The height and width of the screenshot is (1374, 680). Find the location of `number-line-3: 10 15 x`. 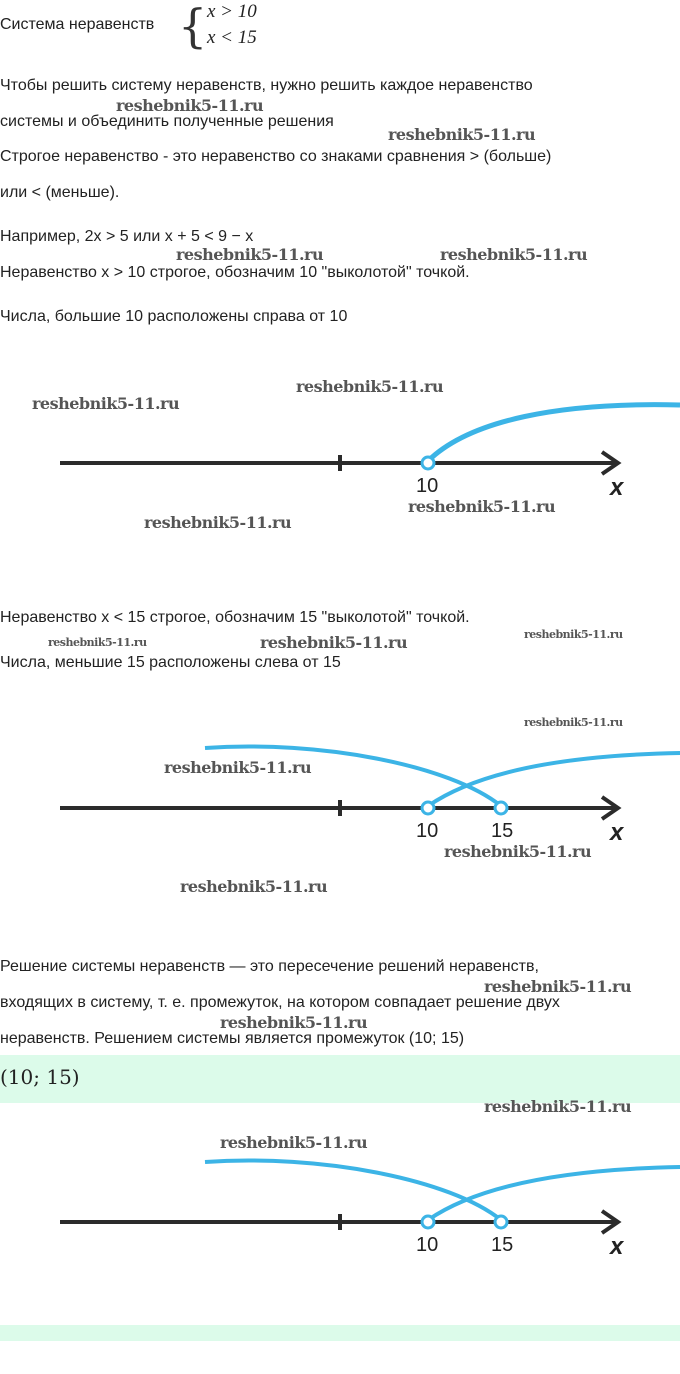

number-line-3: 10 15 x is located at coordinates (370, 1209).